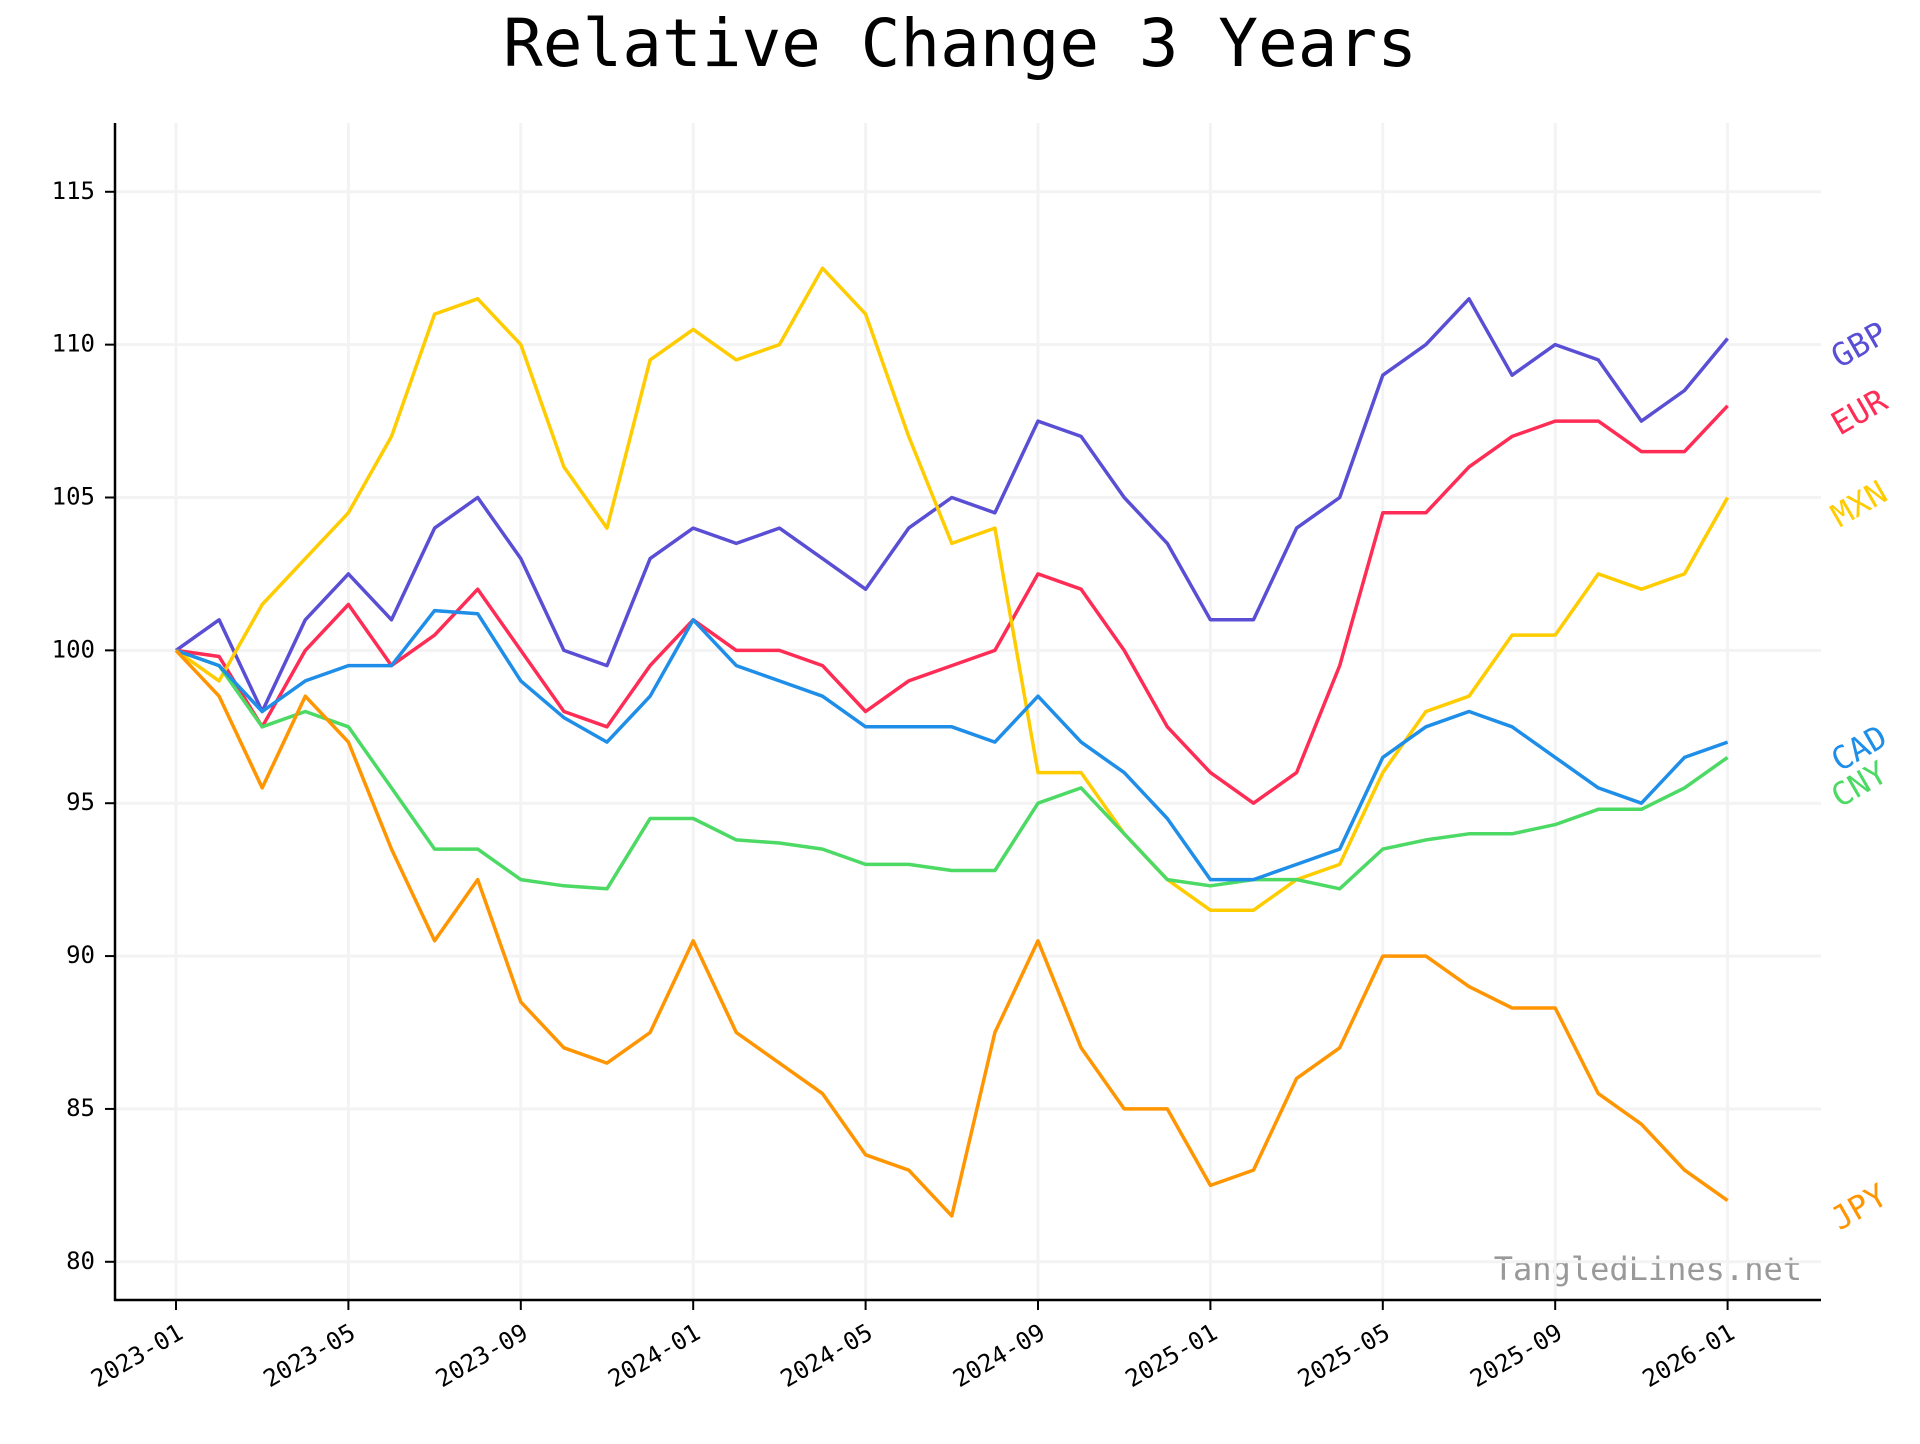 The image size is (1920, 1444). What do you see at coordinates (1859, 412) in the screenshot?
I see `series-label: EUR` at bounding box center [1859, 412].